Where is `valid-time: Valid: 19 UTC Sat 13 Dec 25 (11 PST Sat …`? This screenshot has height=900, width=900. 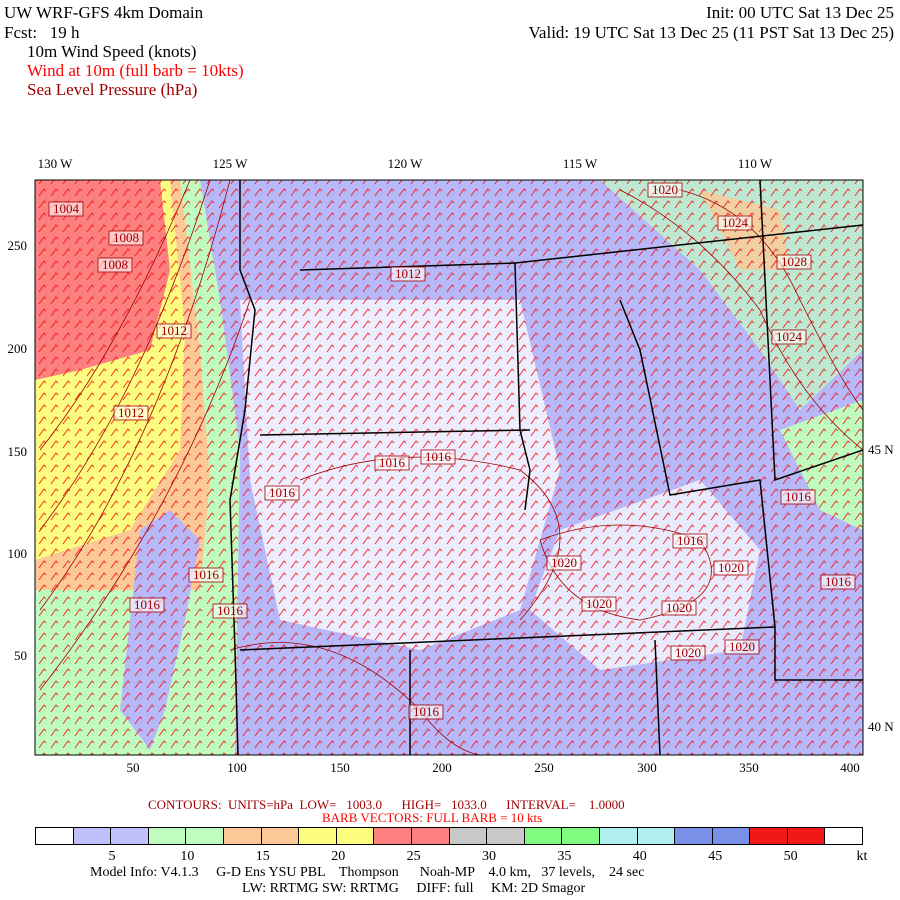
valid-time: Valid: 19 UTC Sat 13 Dec 25 (11 PST Sat … is located at coordinates (711, 32).